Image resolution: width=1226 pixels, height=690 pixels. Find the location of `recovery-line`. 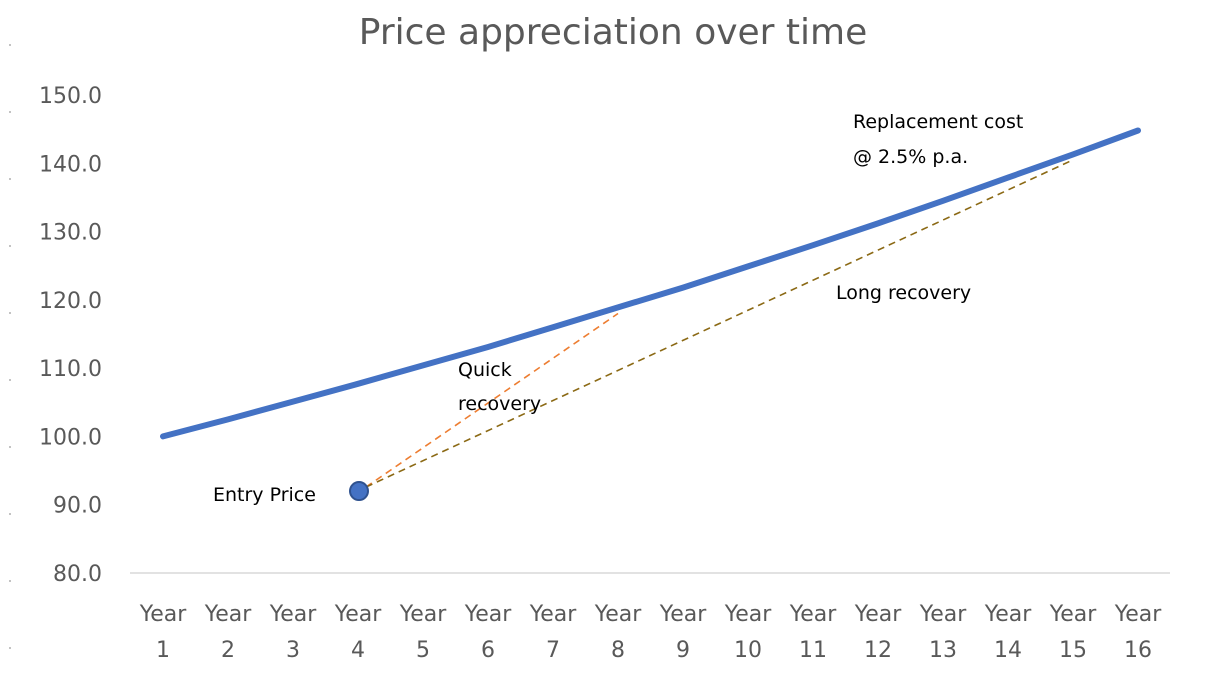

recovery-line is located at coordinates (492, 400).